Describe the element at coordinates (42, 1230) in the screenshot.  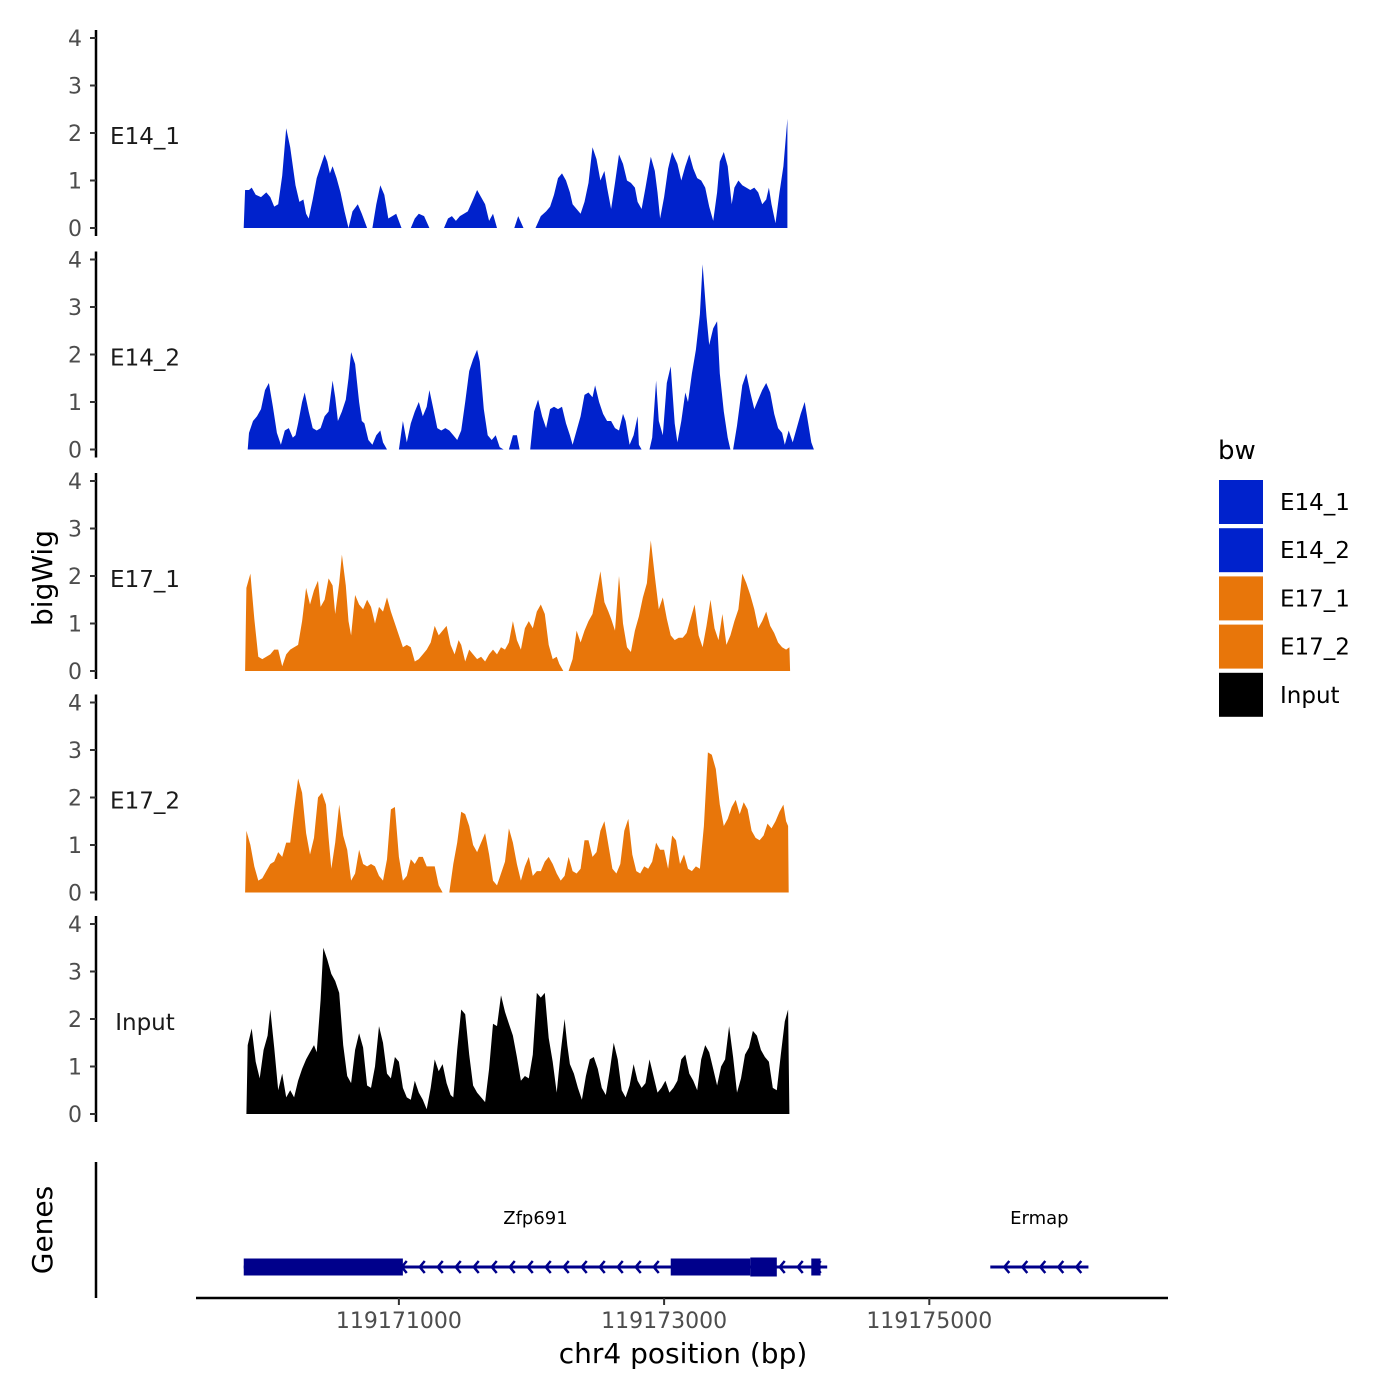
I see `genes-axis-title: Genes` at that location.